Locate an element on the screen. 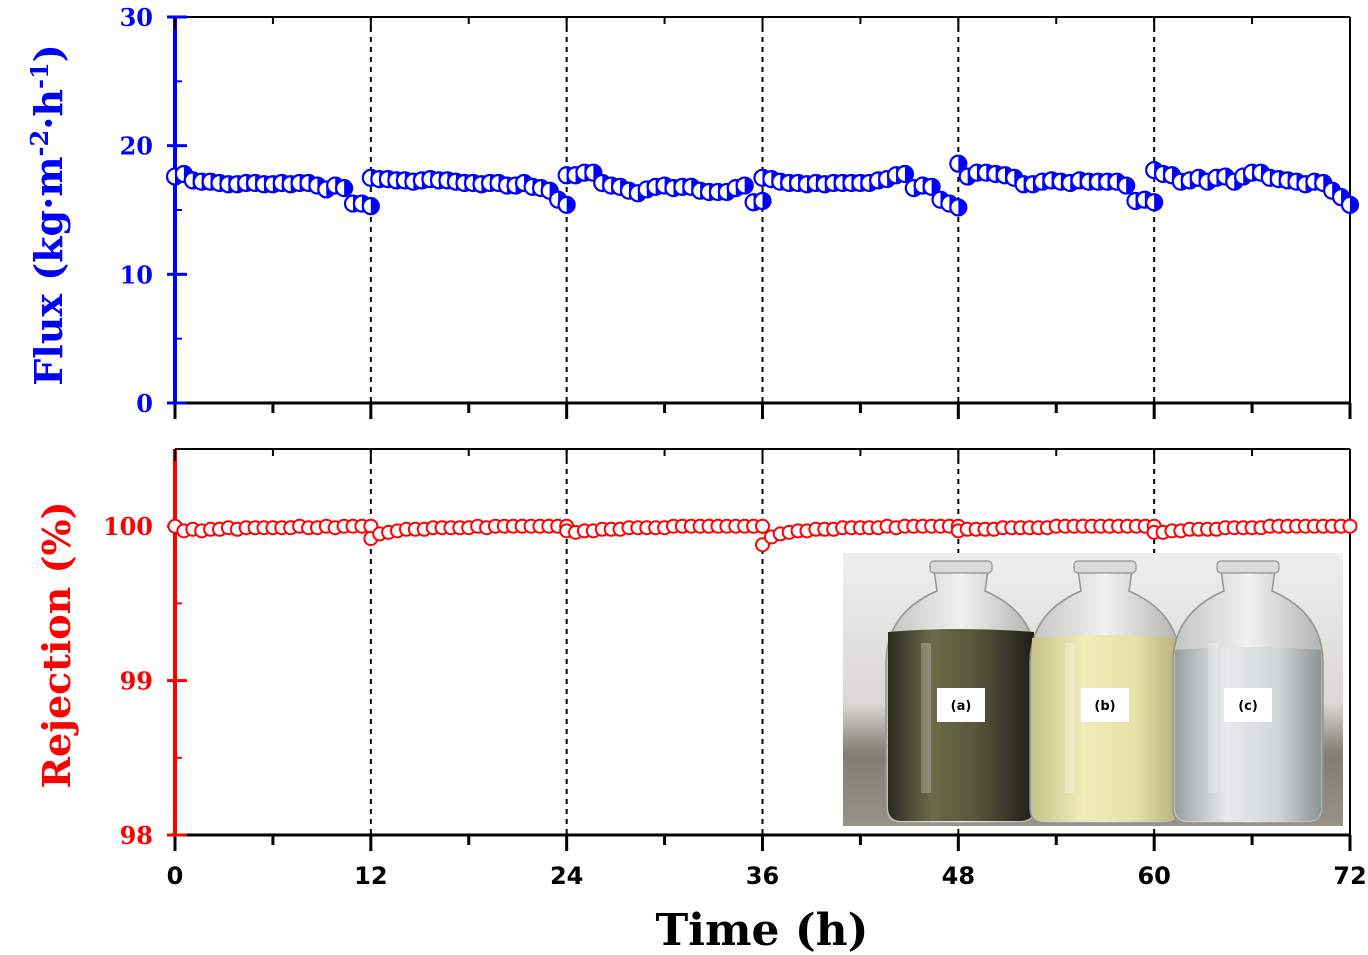  x-tick-label: 72 is located at coordinates (1349, 876).